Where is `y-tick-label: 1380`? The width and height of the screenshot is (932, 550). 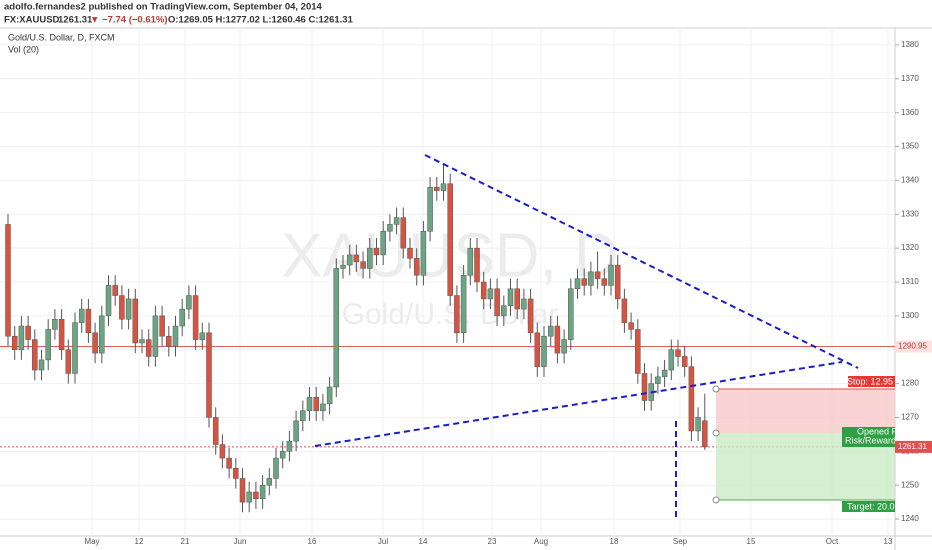
y-tick-label: 1380 is located at coordinates (910, 44).